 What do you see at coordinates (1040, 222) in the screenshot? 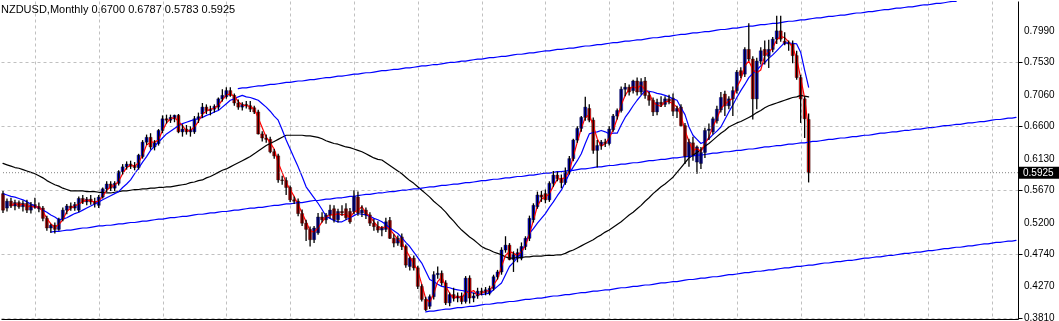
I see `y-tick-label: 0.5200` at bounding box center [1040, 222].